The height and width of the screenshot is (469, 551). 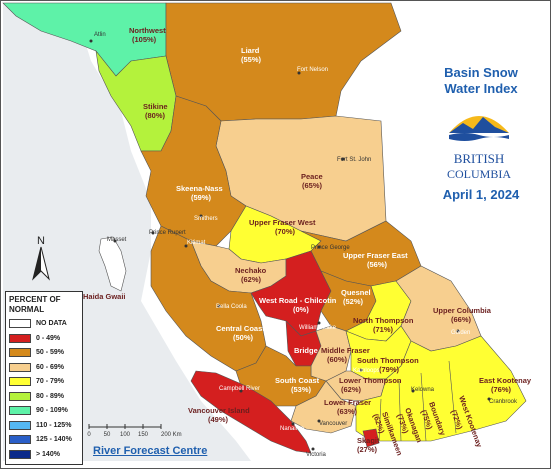 What do you see at coordinates (375, 255) in the screenshot?
I see `label-upper-fraser-east: Upper Fraser East` at bounding box center [375, 255].